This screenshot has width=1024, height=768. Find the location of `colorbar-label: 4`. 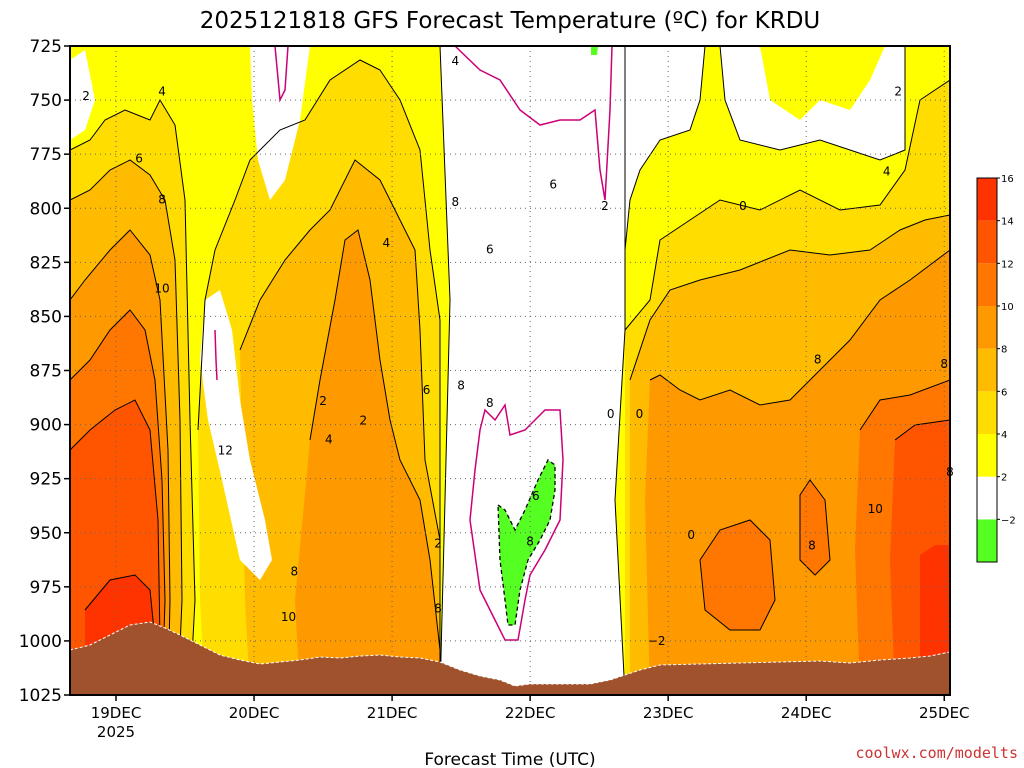

colorbar-label: 4 is located at coordinates (1004, 435).